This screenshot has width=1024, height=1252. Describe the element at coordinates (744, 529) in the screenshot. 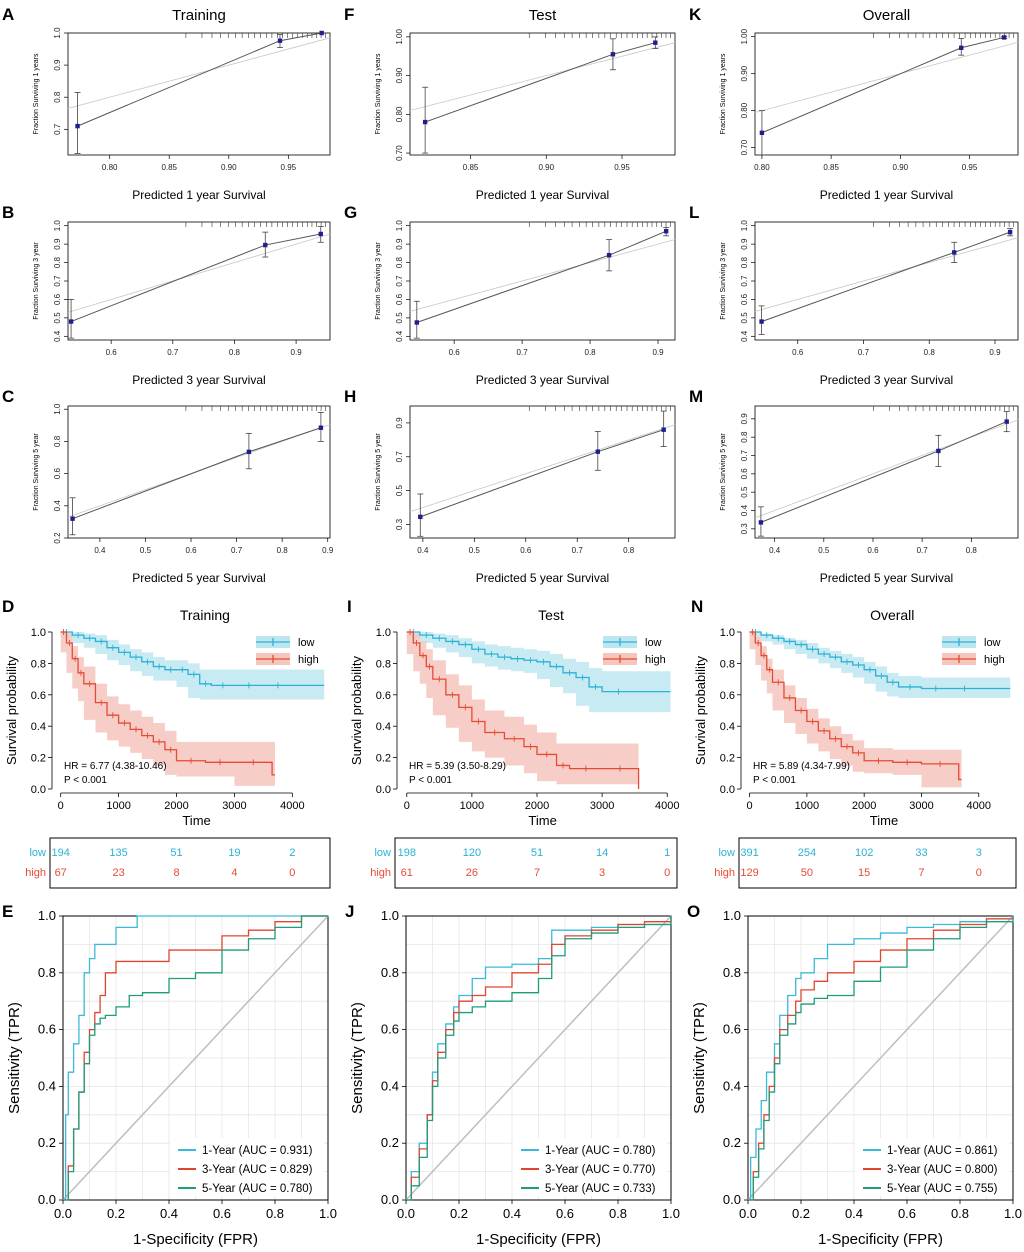

I see `y-tick-label: 0.3` at that location.